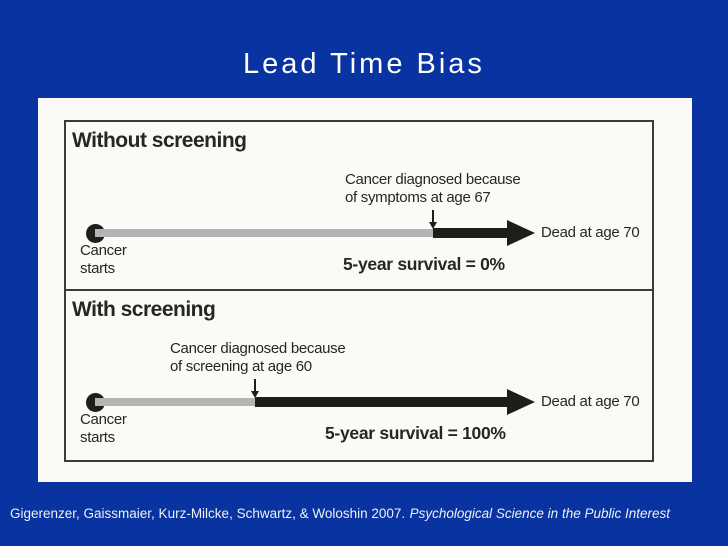  I want to click on diagnosis-label-line2: of symptoms at age 67, so click(418, 197).